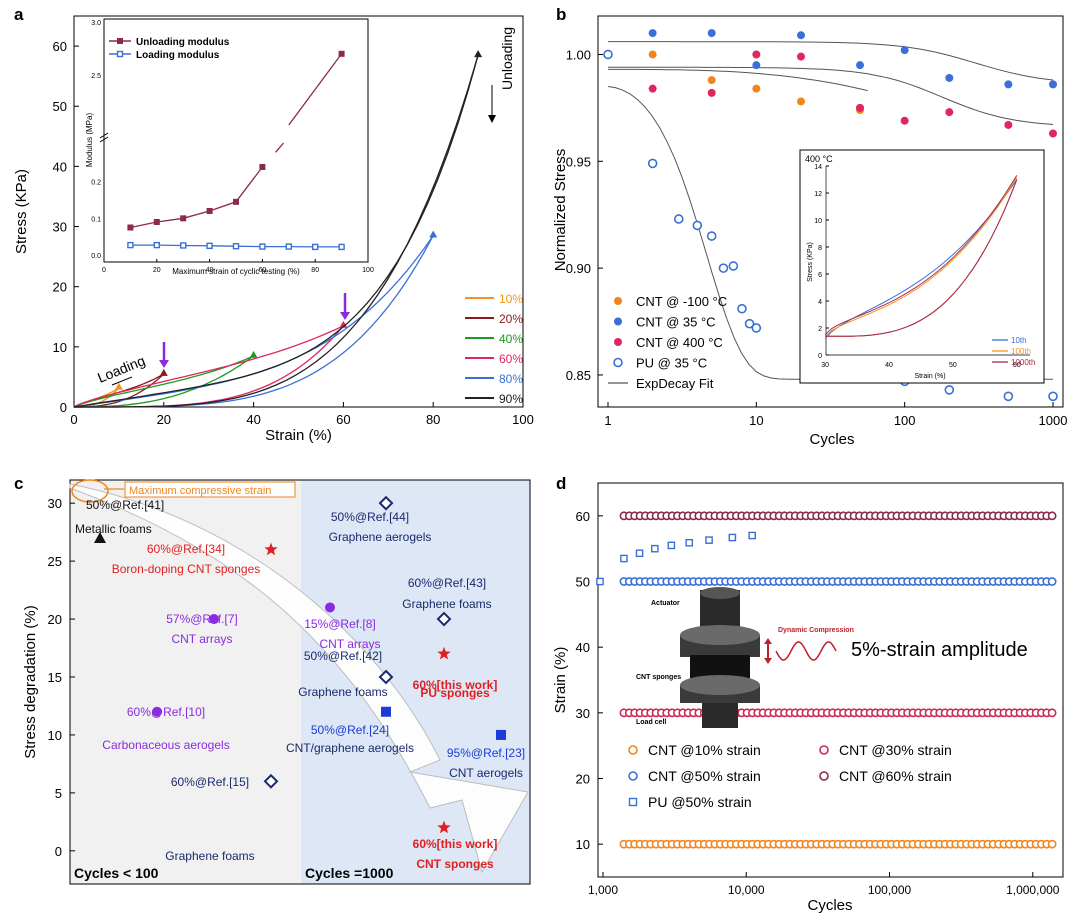 This screenshot has width=1069, height=915. What do you see at coordinates (953, 365) in the screenshot?
I see `inset-x-tick-label-b: 50` at bounding box center [953, 365].